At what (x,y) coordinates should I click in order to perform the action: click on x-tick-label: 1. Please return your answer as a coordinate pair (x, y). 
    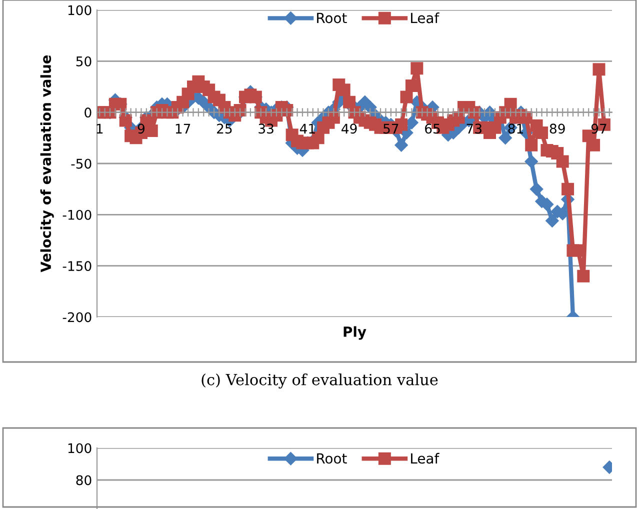
    Looking at the image, I should click on (99, 129).